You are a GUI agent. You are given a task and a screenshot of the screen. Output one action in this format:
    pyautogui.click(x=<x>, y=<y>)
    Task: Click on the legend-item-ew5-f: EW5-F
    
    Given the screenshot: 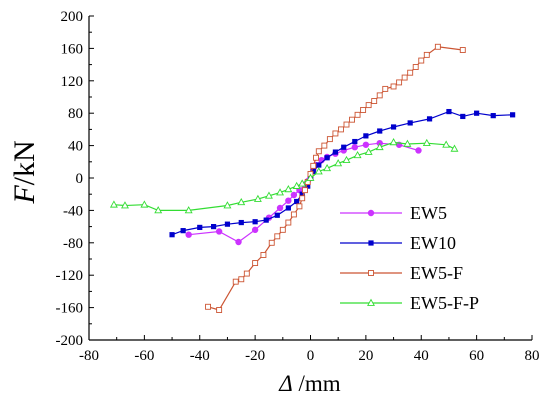 What is the action you would take?
    pyautogui.click(x=401, y=273)
    